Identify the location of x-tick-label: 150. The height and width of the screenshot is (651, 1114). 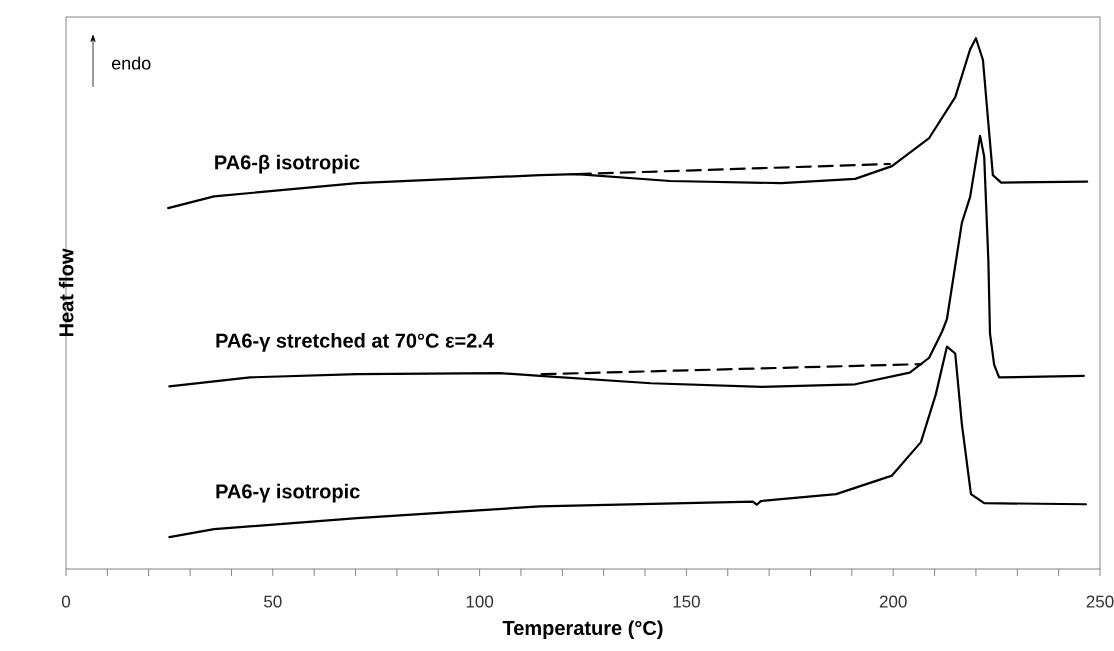
(686, 601).